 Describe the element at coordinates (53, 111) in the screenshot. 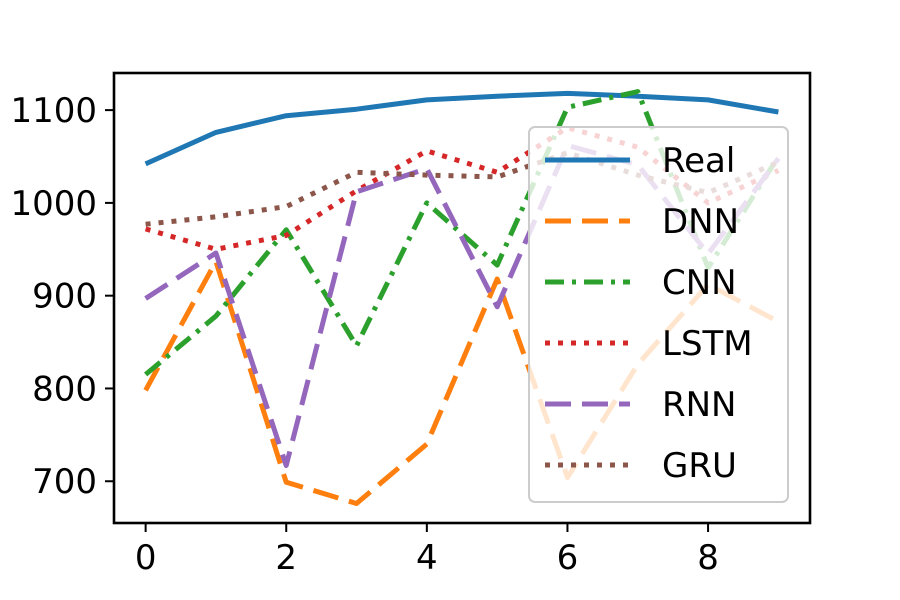

I see `y-tick-label: 1100` at that location.